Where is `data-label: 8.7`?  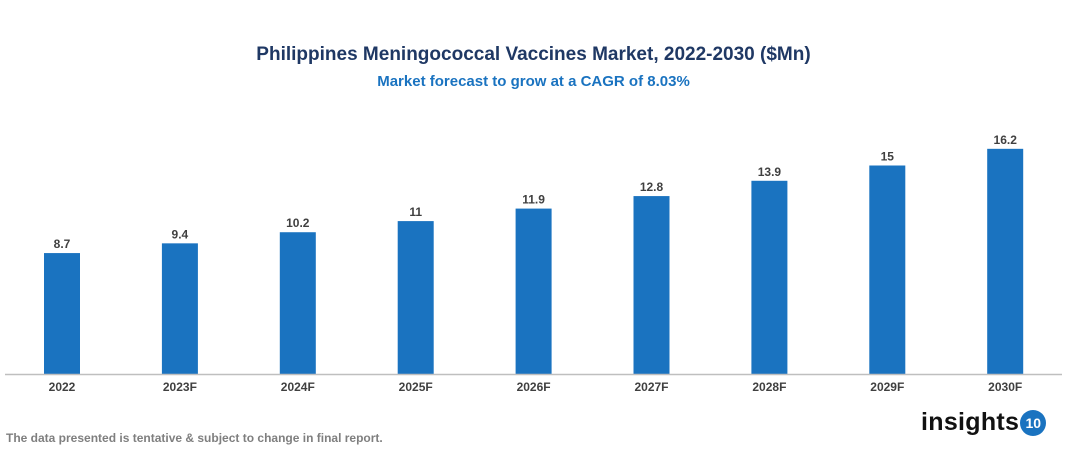
data-label: 8.7 is located at coordinates (62, 244).